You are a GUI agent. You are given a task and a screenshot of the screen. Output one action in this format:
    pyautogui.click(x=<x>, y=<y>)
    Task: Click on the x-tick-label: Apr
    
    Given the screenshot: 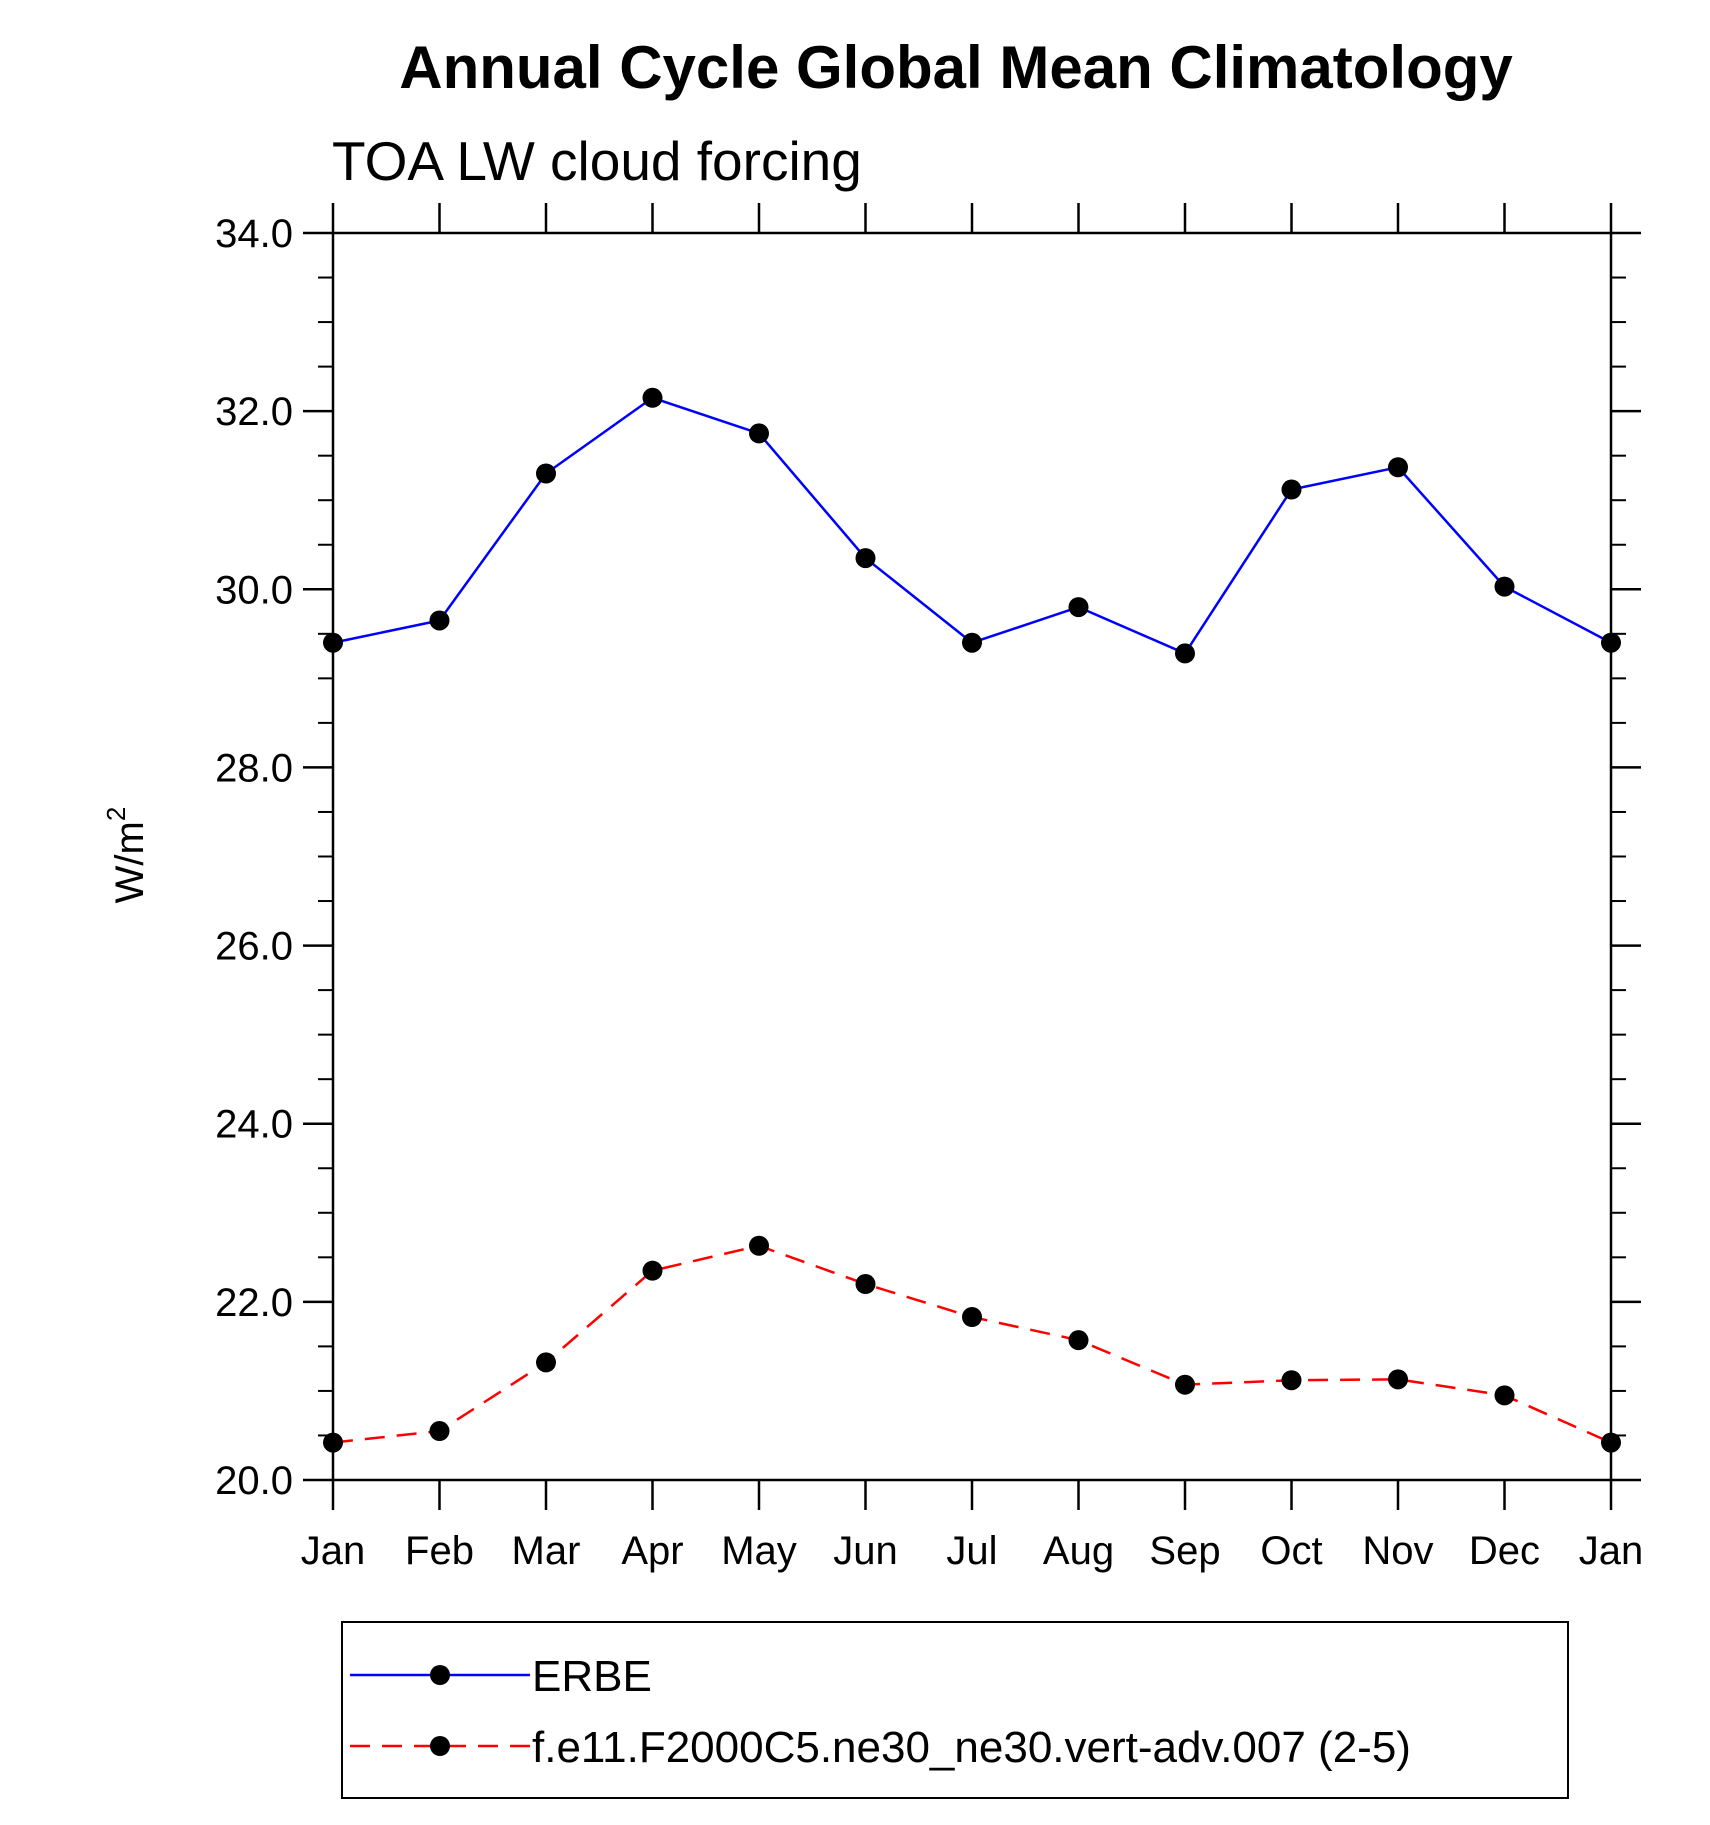 What is the action you would take?
    pyautogui.click(x=652, y=1551)
    